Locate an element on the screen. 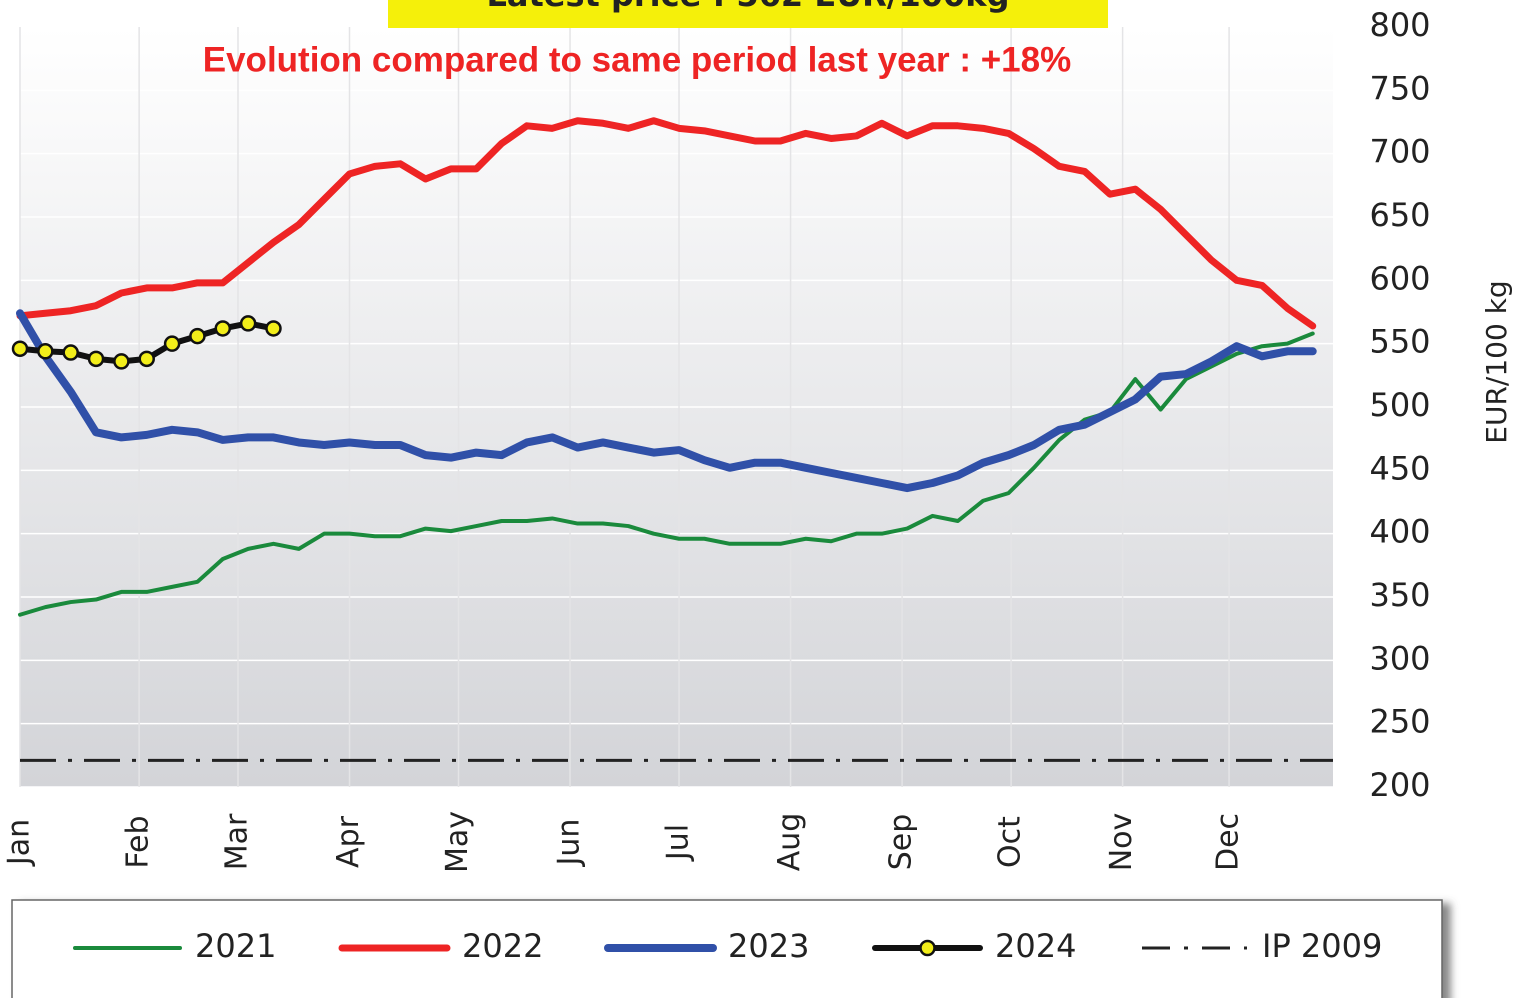  x-tick-label: Dec is located at coordinates (1228, 842).